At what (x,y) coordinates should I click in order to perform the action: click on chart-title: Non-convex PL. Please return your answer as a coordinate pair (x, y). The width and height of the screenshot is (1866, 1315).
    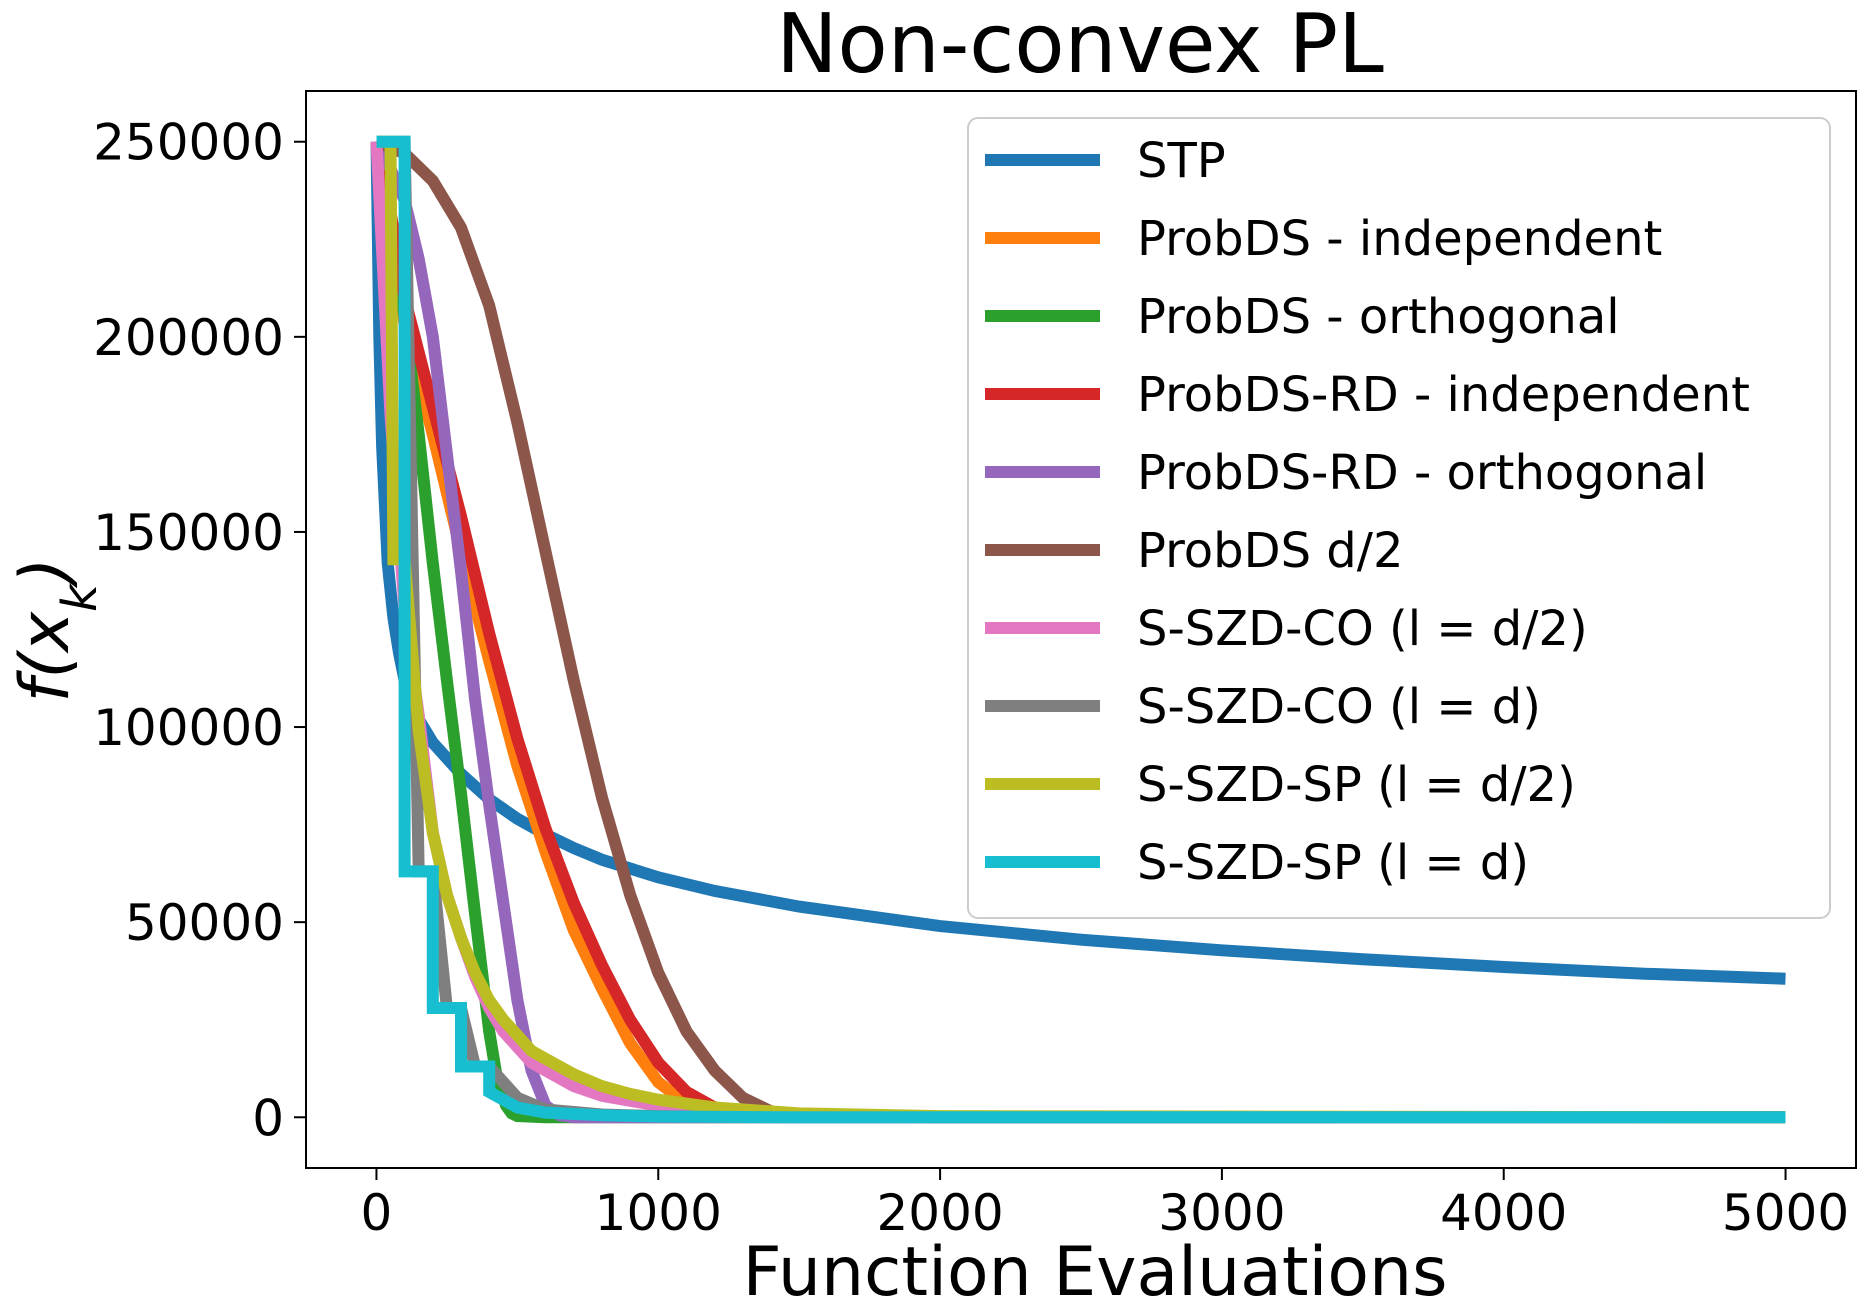
    Looking at the image, I should click on (1080, 46).